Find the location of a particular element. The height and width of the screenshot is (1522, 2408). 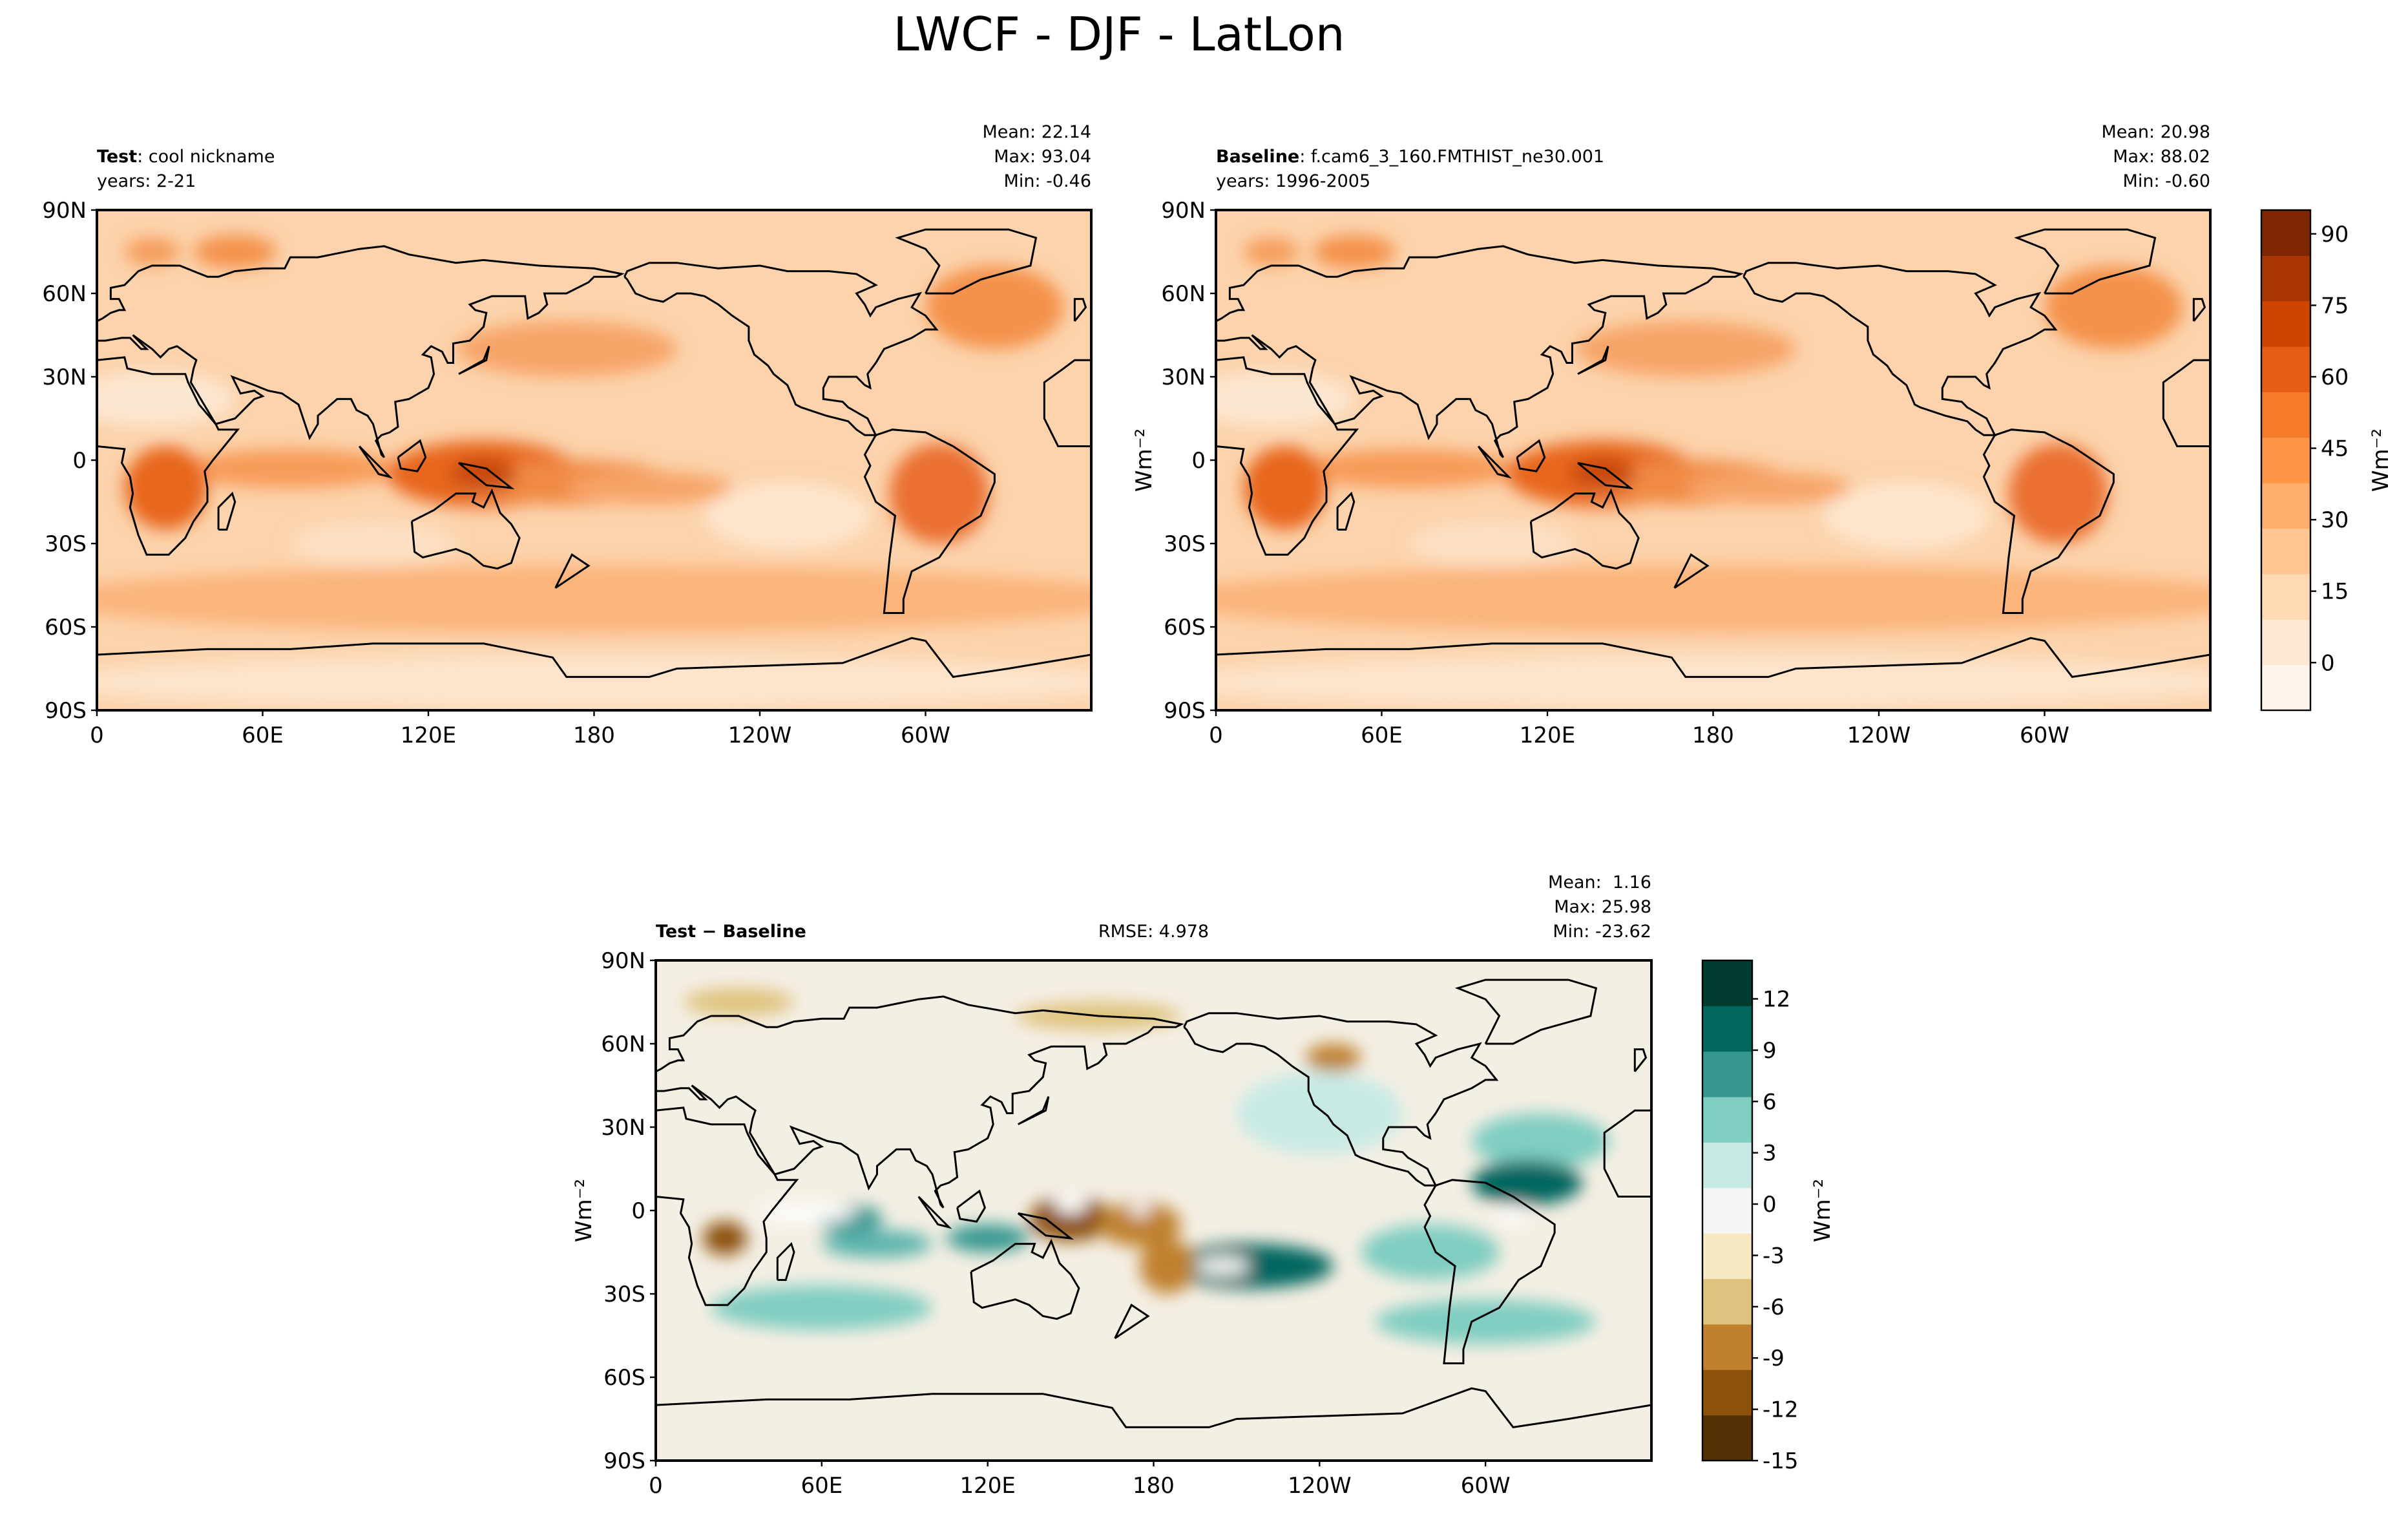

coastlines is located at coordinates (1713, 453).